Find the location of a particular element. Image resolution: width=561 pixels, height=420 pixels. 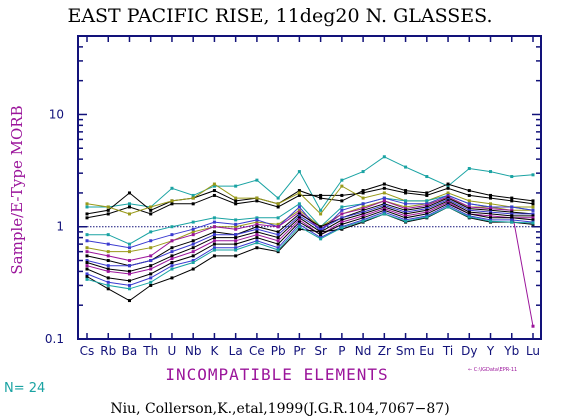

x-axis-label: INCOMPATIBLE ELEMENTS is located at coordinates (276, 374).